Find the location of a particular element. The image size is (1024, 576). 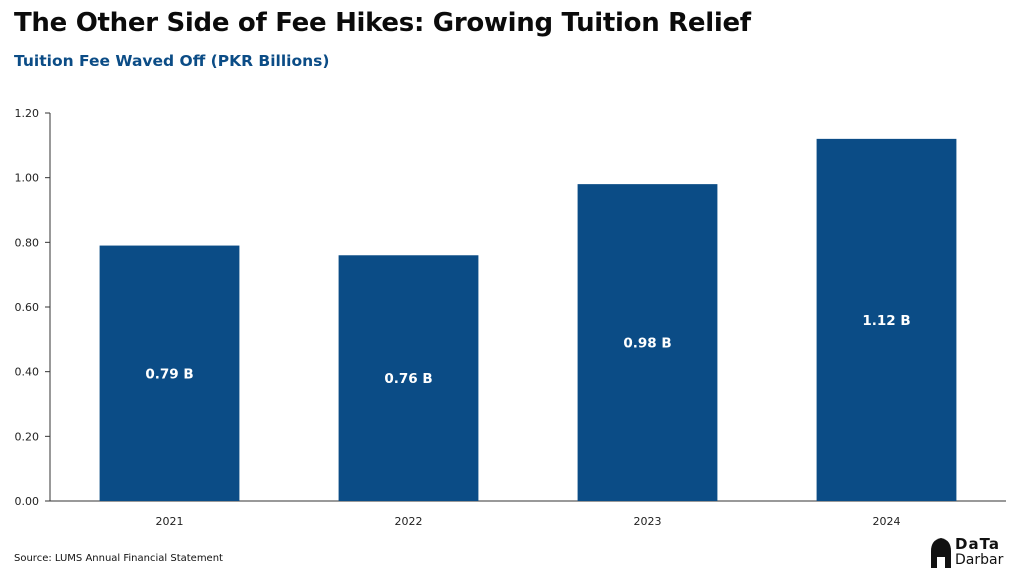

bar-2021 is located at coordinates (169, 373).